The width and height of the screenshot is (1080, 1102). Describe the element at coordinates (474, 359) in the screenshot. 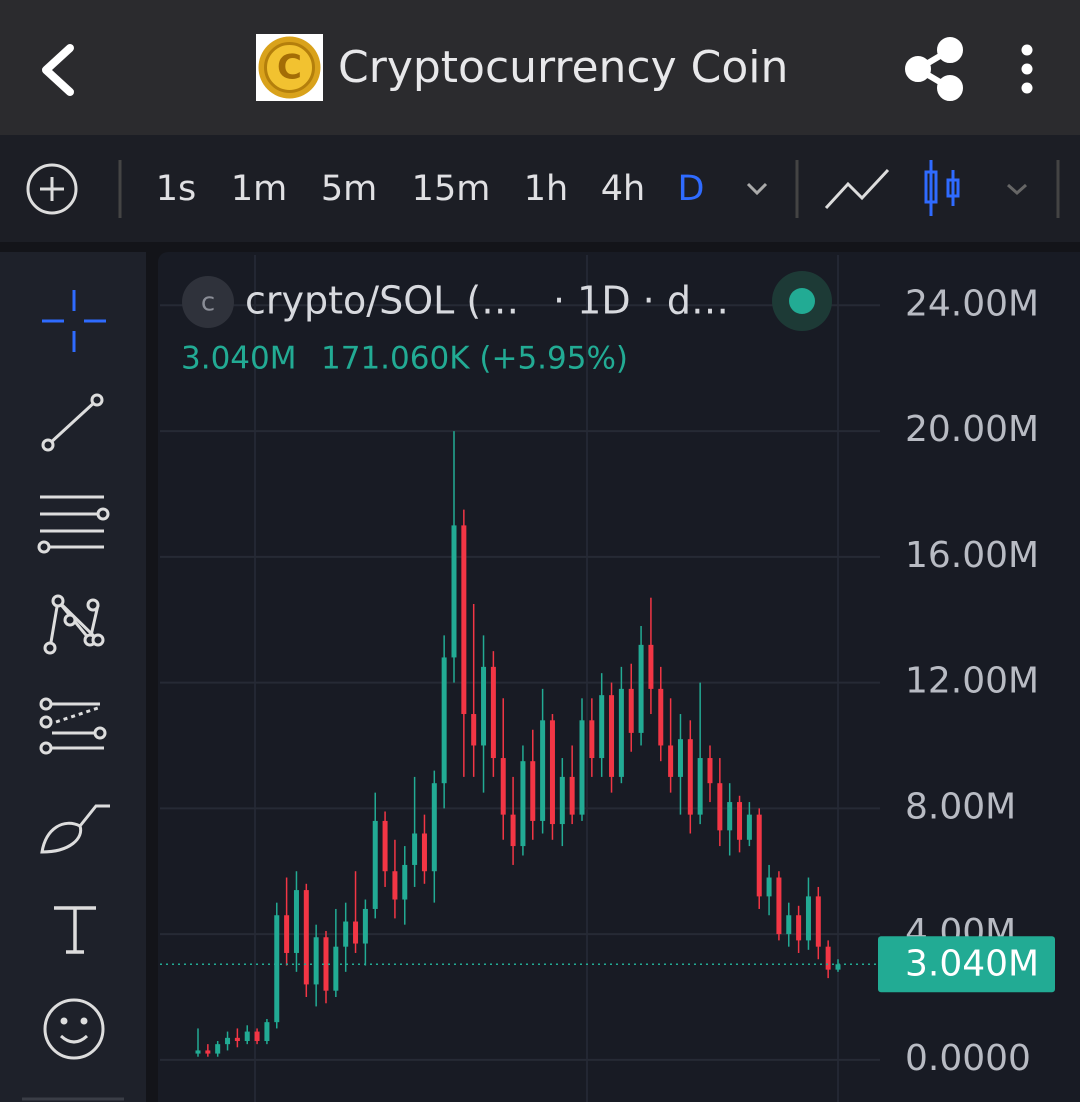

I see `change-value: 171.060K (+5.95%)` at that location.